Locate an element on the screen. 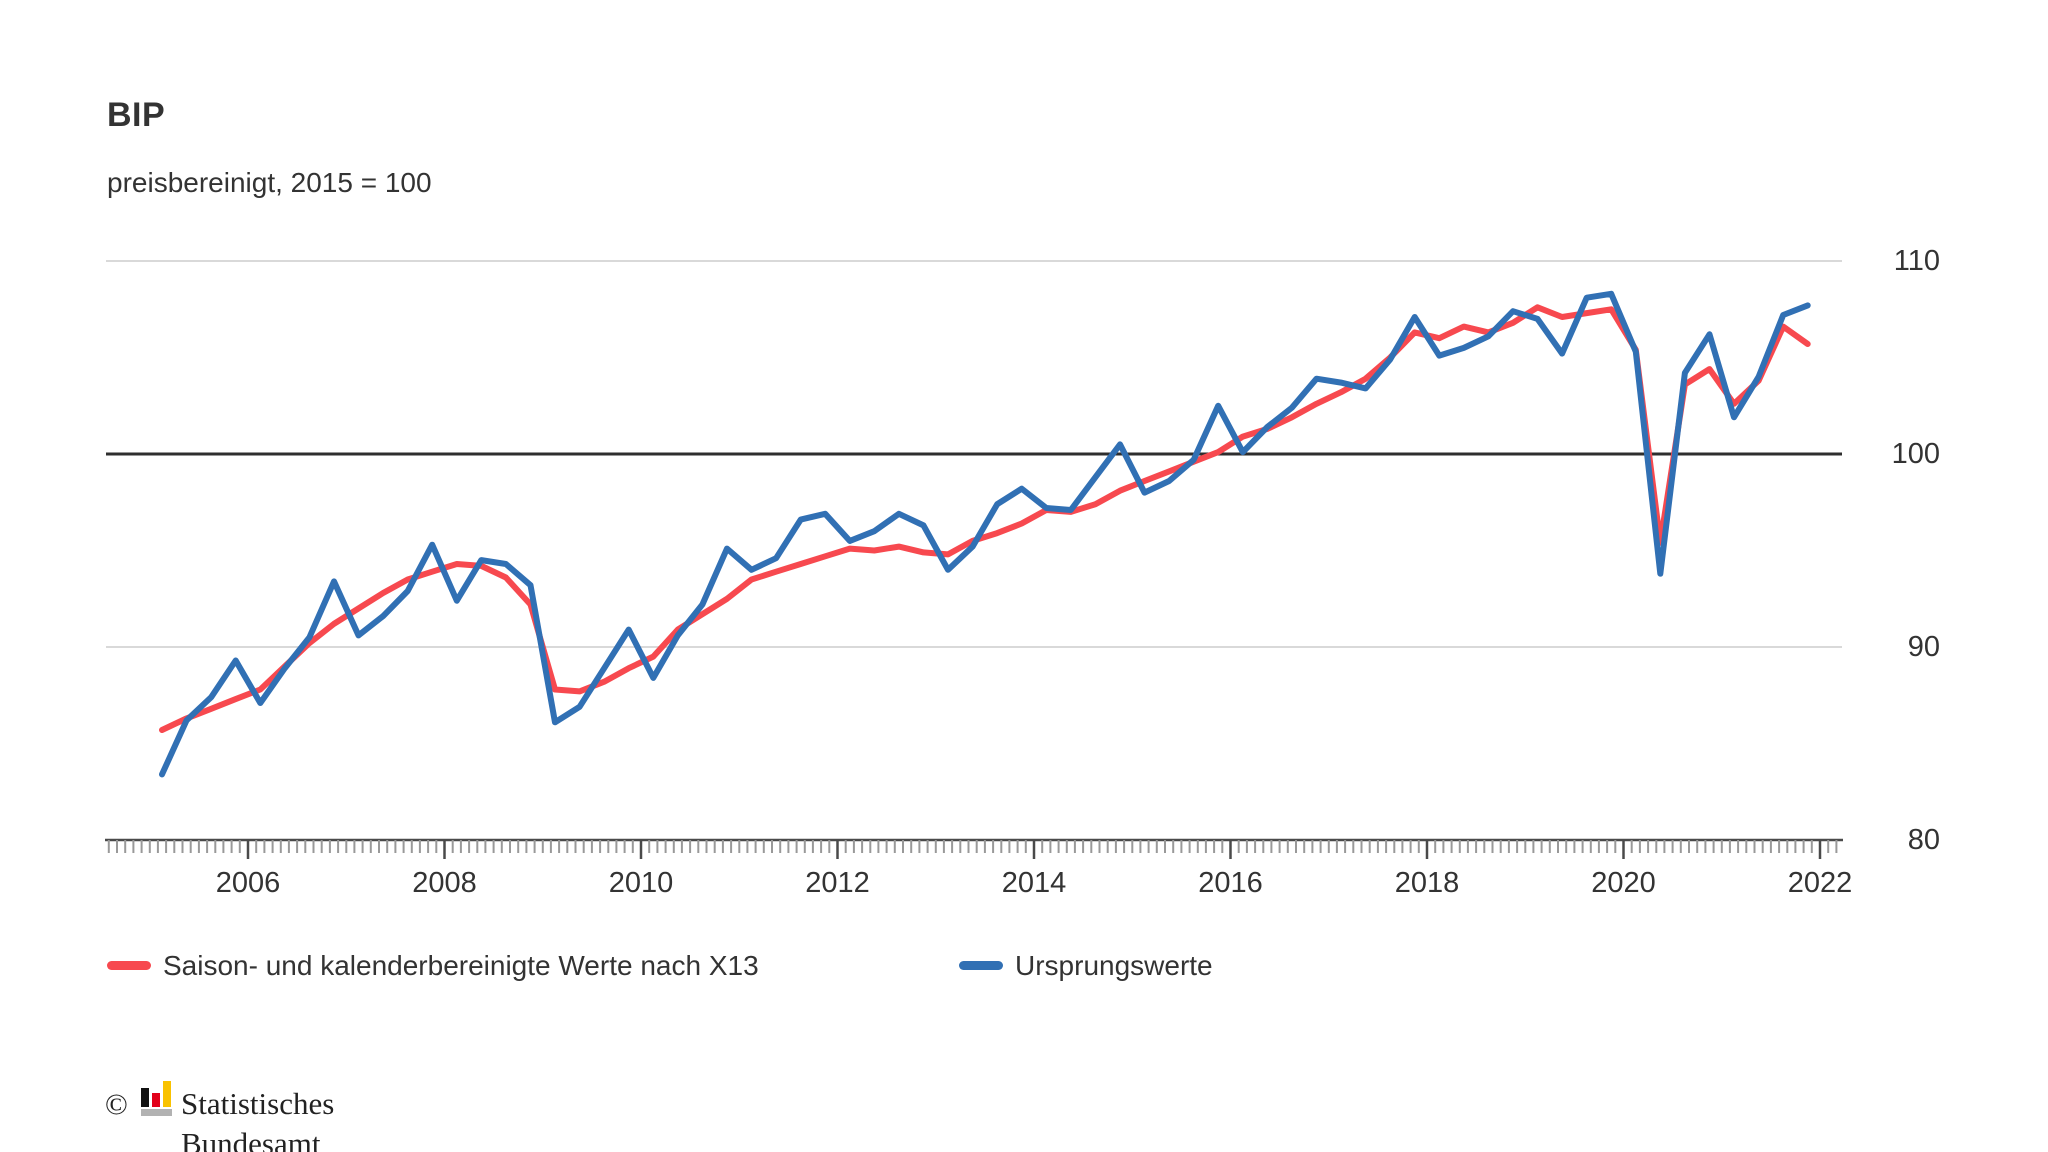  x-axis-label-2018: 2018 is located at coordinates (1427, 883).